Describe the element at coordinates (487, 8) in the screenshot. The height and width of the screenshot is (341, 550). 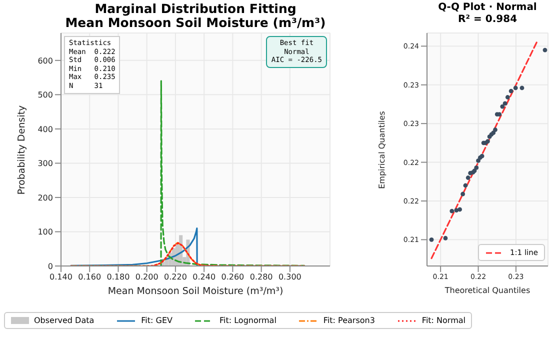
I see `chart-title: Q-Q Plot · Normal` at that location.